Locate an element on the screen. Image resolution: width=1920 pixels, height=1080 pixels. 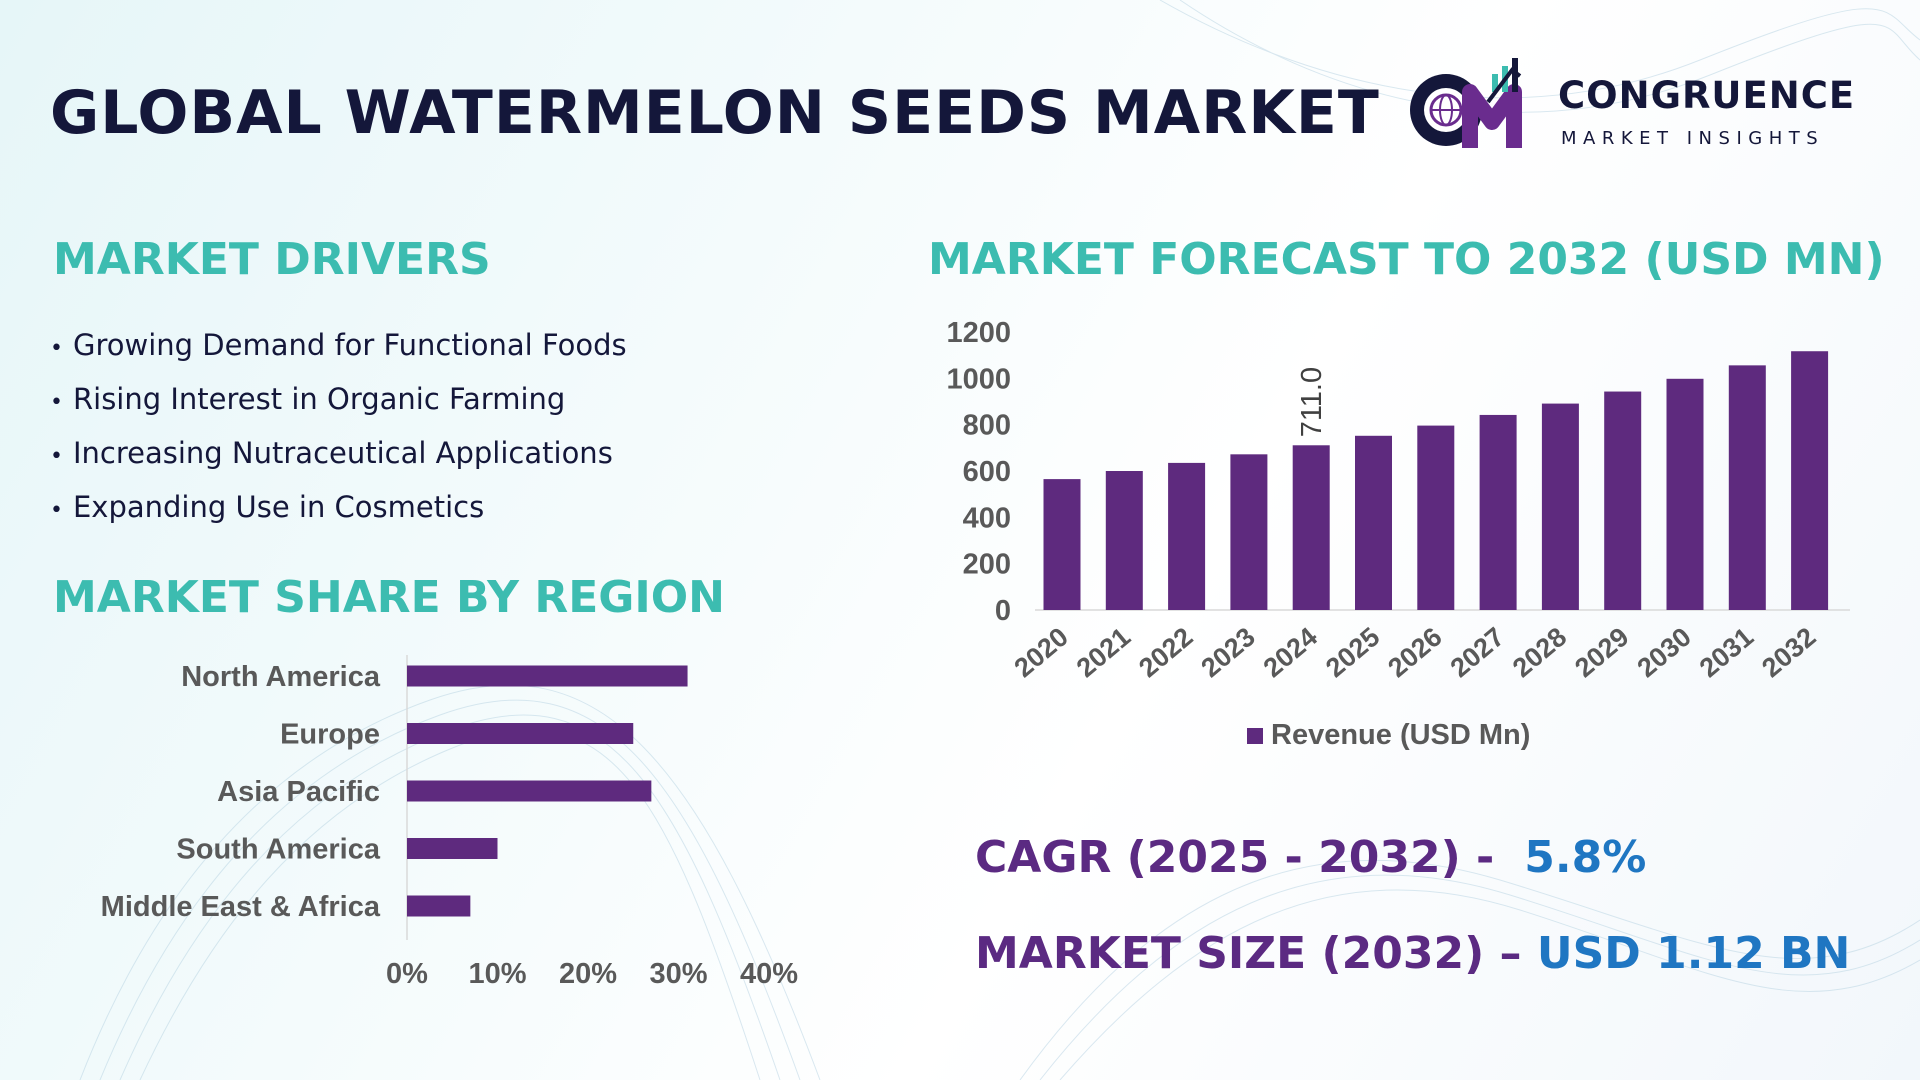
market-size-value: USD 1.12 BN is located at coordinates (1693, 953).